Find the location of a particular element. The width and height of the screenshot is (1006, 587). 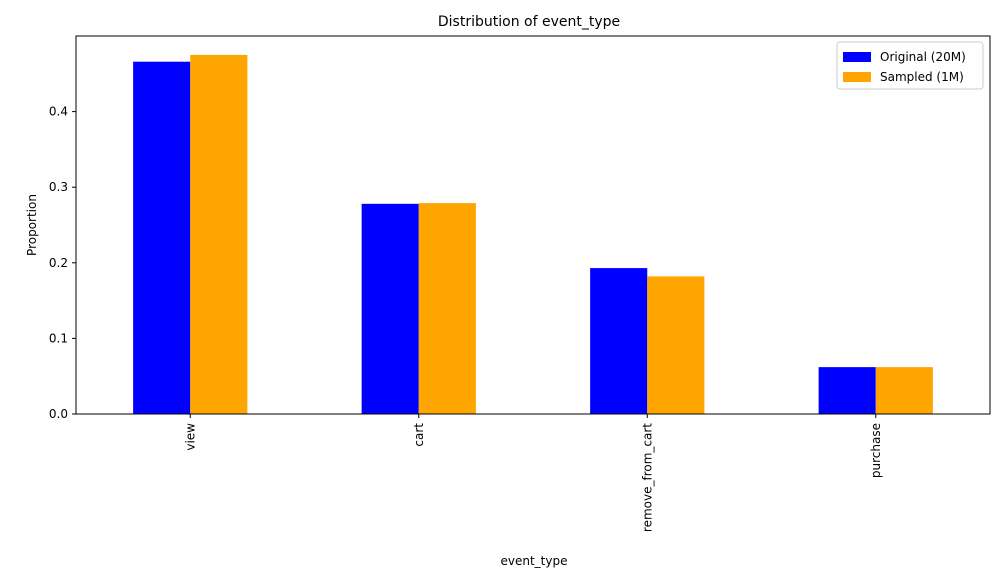

y-tick-label: 0.2 is located at coordinates (58, 263).